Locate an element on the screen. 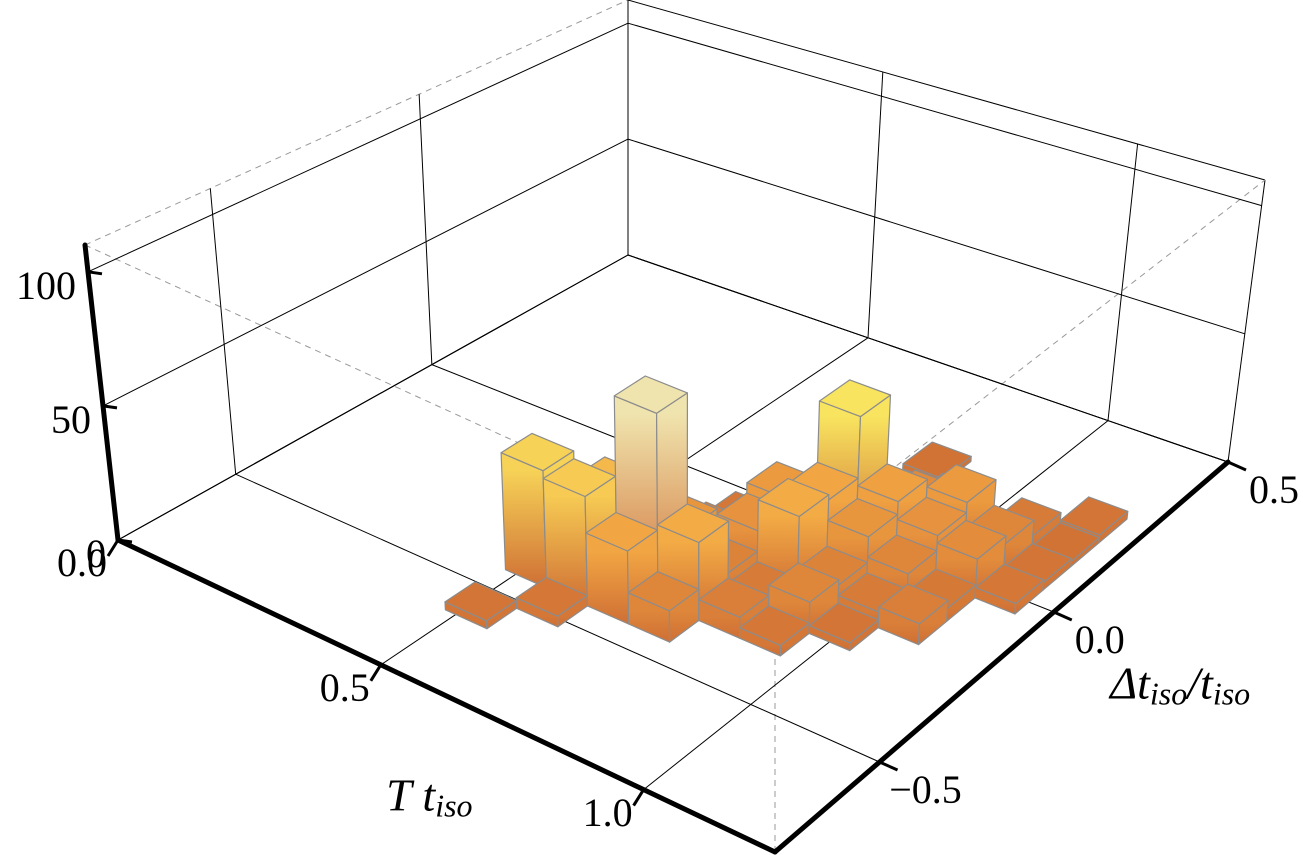  z-tick-label: 0 is located at coordinates (96, 553).